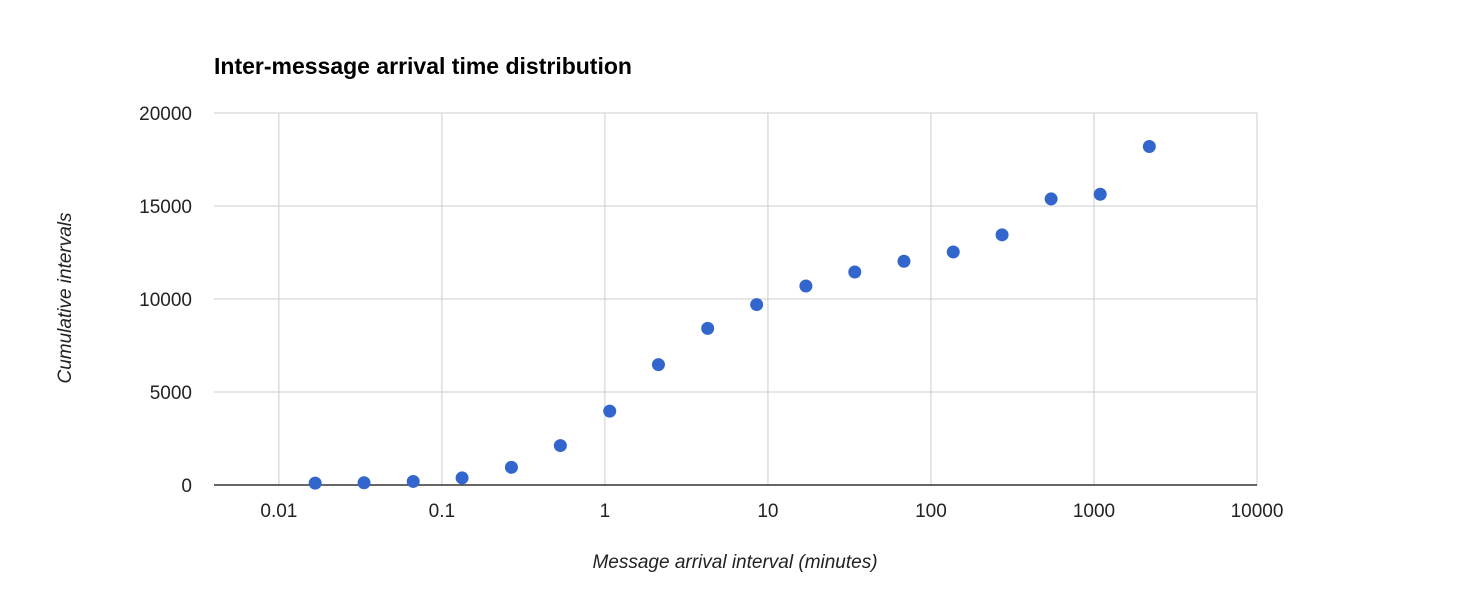 The height and width of the screenshot is (596, 1471). What do you see at coordinates (1257, 511) in the screenshot?
I see `x-tick-label: 10000` at bounding box center [1257, 511].